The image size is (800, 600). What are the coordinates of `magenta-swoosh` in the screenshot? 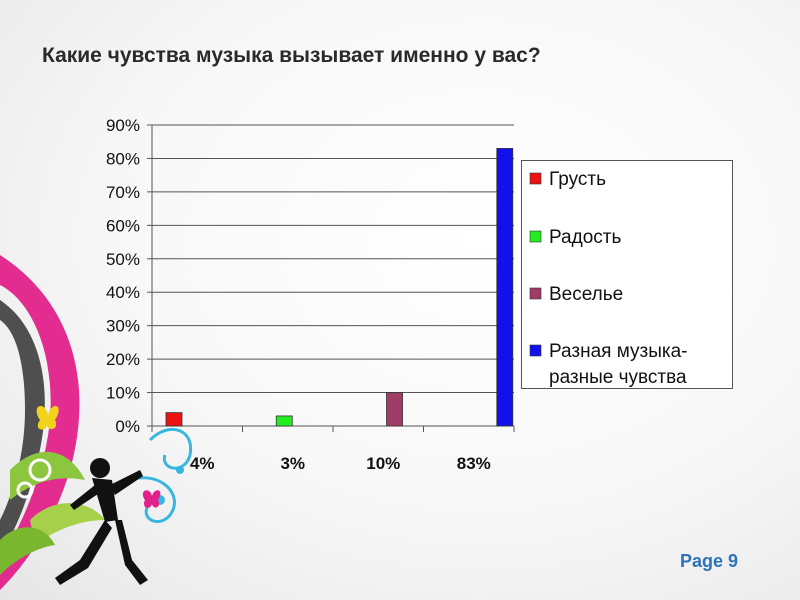 It's located at (40, 422).